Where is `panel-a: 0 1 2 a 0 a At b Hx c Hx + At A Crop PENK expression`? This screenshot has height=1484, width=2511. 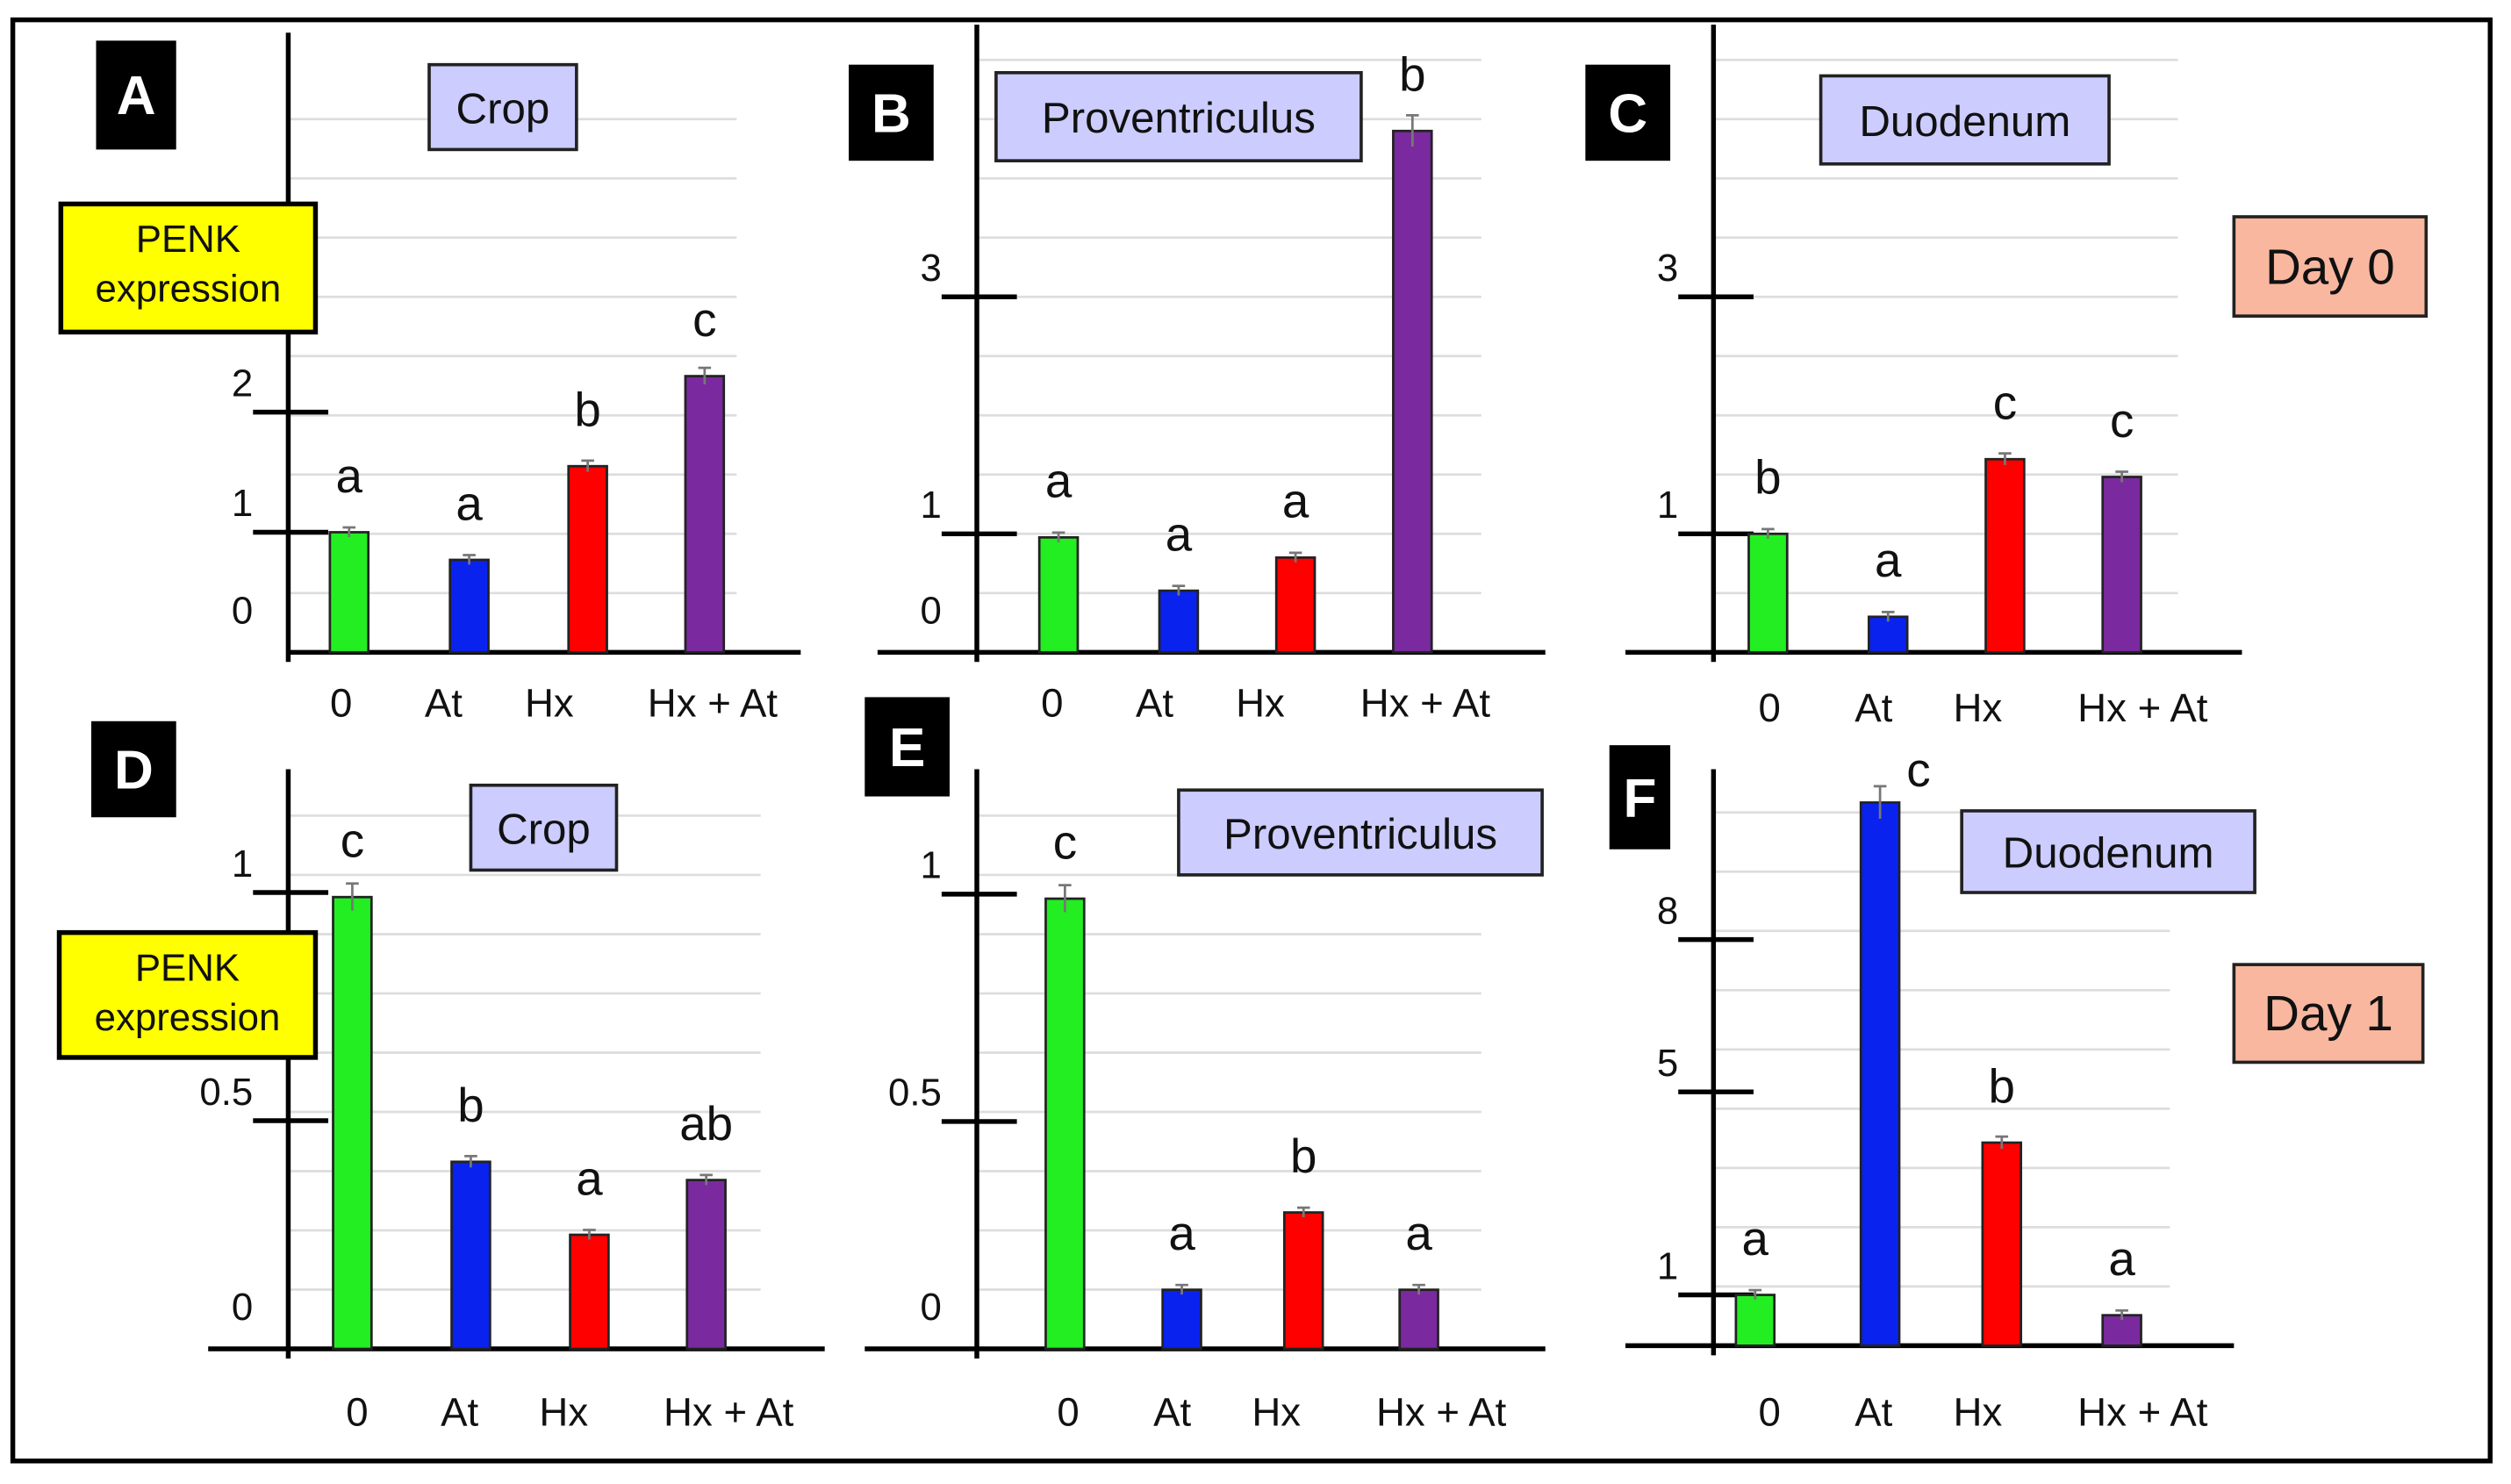
panel-a: 0 1 2 a 0 a At b Hx c Hx + At A Crop PENK expression is located at coordinates (430, 378).